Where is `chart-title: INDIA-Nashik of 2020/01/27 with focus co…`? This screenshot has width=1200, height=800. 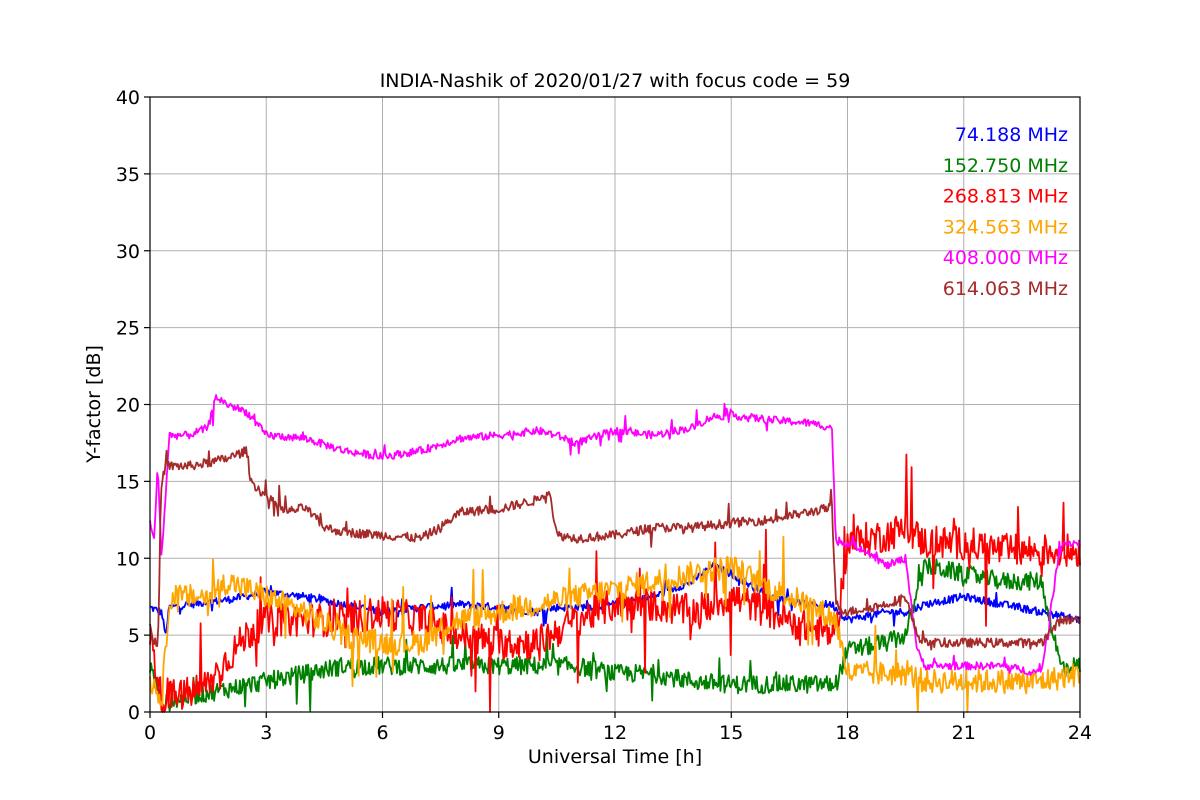 chart-title: INDIA-Nashik of 2020/01/27 with focus co… is located at coordinates (615, 81).